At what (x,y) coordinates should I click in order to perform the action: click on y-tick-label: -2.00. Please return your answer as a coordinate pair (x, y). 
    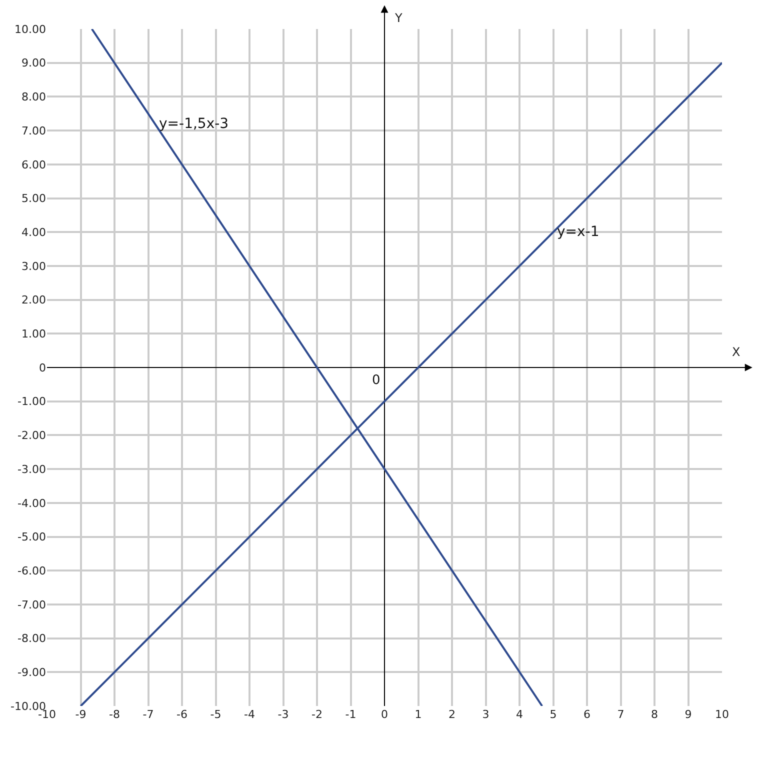
    Looking at the image, I should click on (32, 435).